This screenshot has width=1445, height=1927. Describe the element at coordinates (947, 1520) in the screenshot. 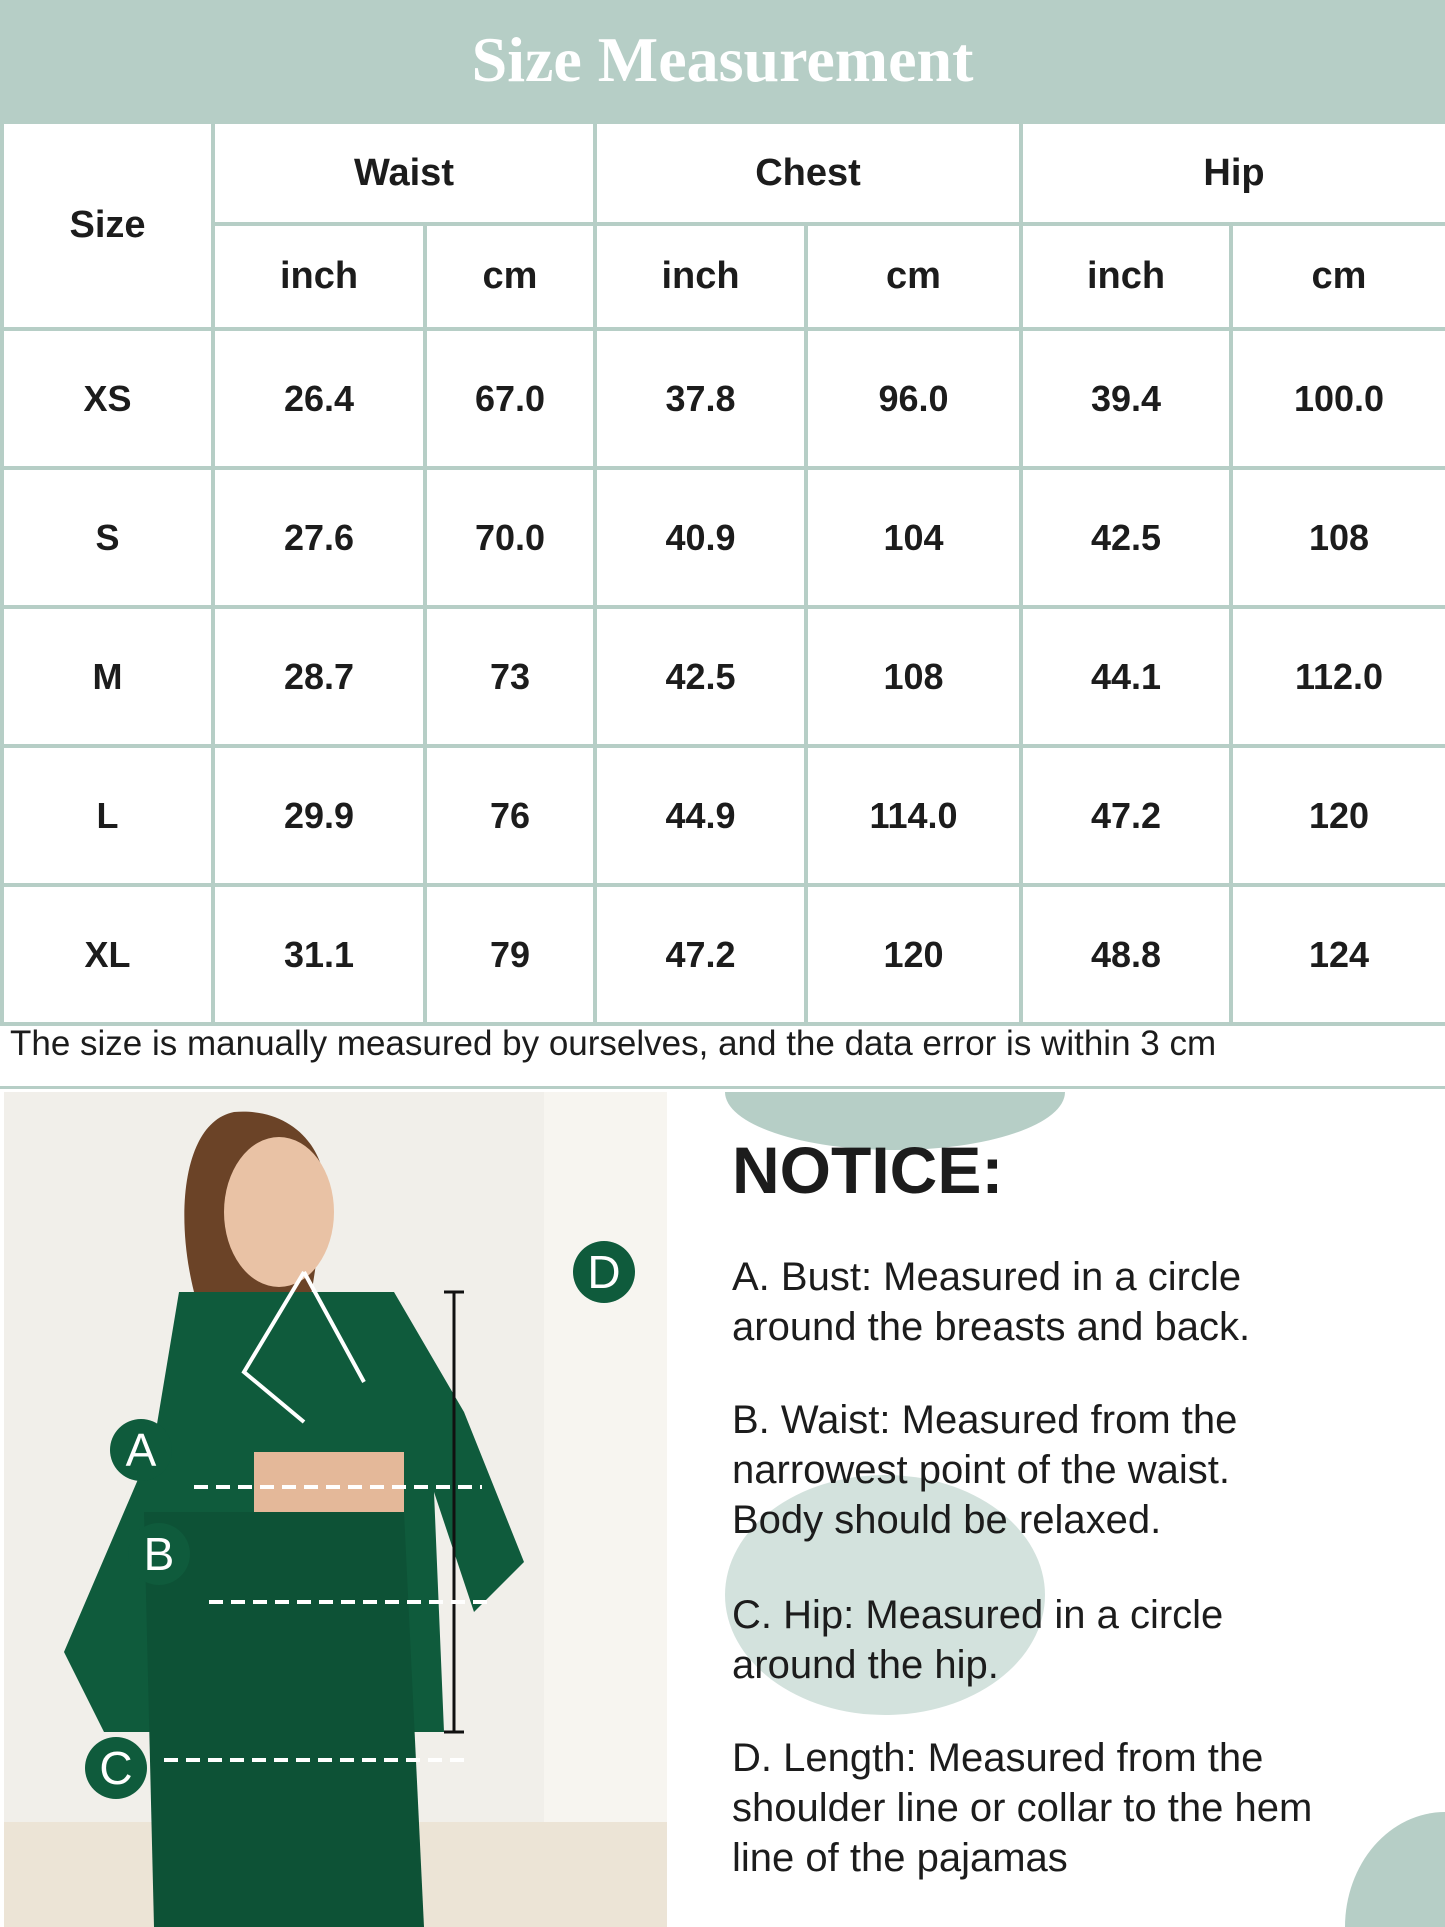

I see `notice-line: Body should be relaxed.` at that location.